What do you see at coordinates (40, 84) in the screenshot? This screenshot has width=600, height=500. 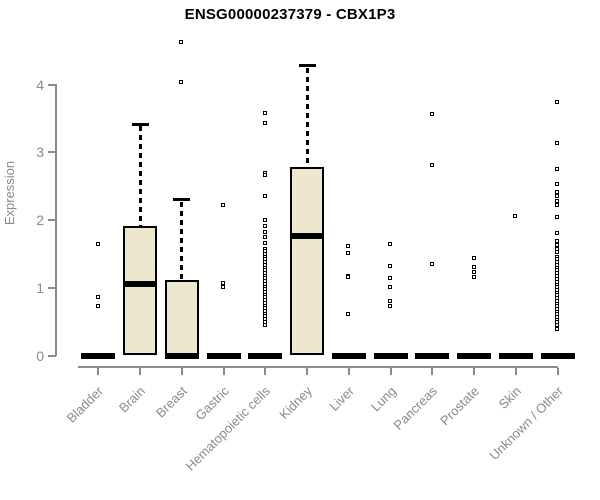 I see `y-tick-label: 4` at bounding box center [40, 84].